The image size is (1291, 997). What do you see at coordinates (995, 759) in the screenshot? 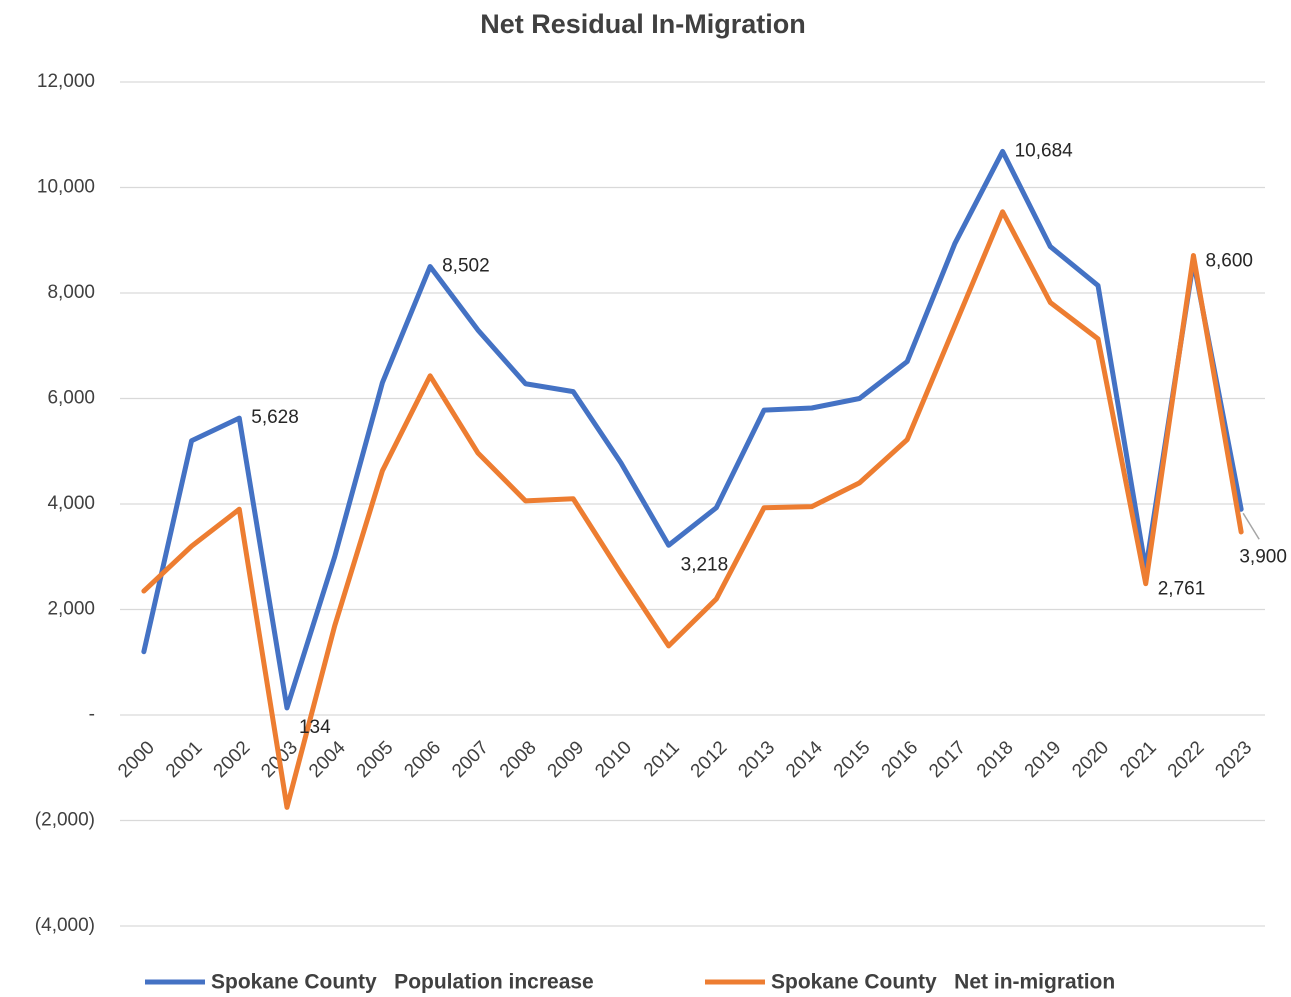
I see `x-tick-label: 2018` at bounding box center [995, 759].